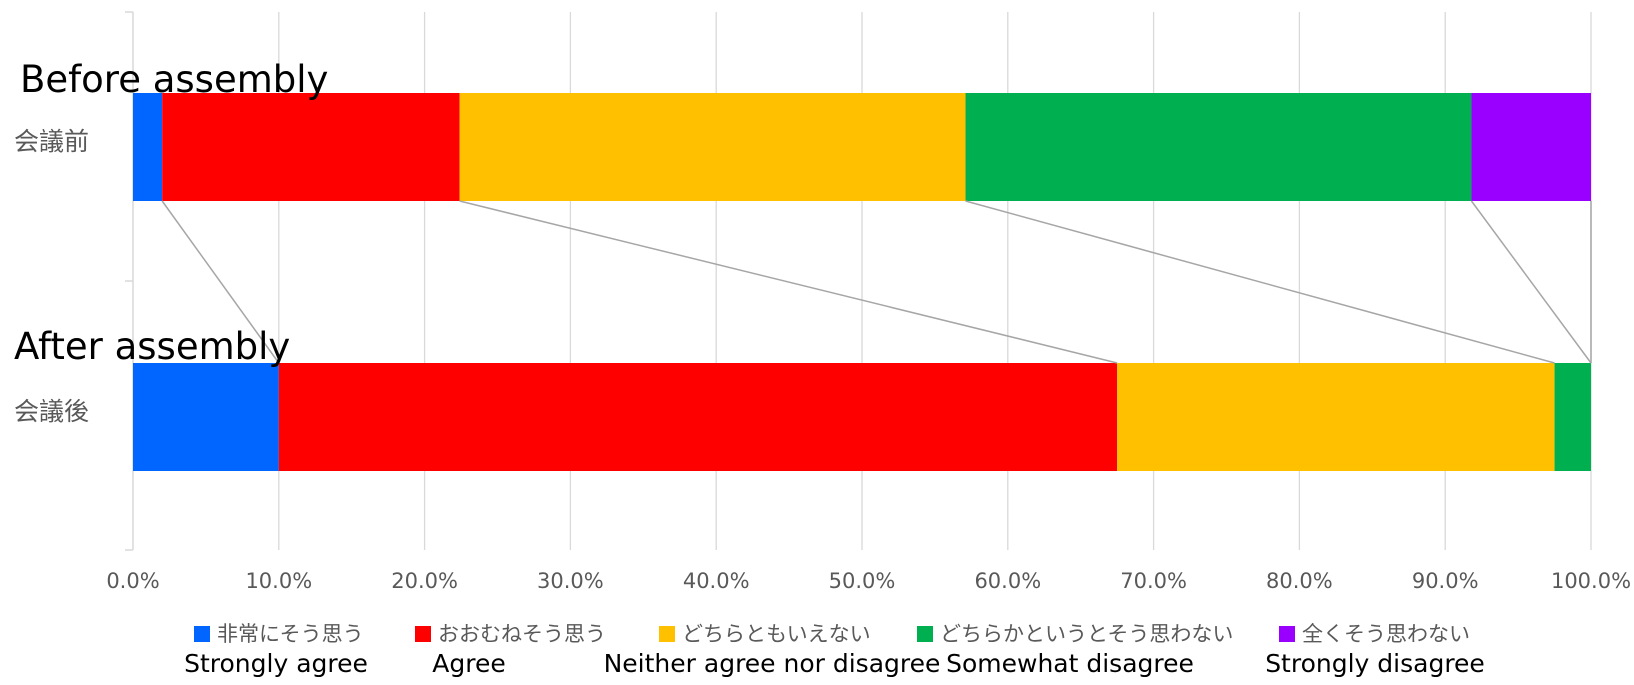 The image size is (1634, 685). Describe the element at coordinates (174, 79) in the screenshot. I see `category-annotation: Before assembly` at that location.